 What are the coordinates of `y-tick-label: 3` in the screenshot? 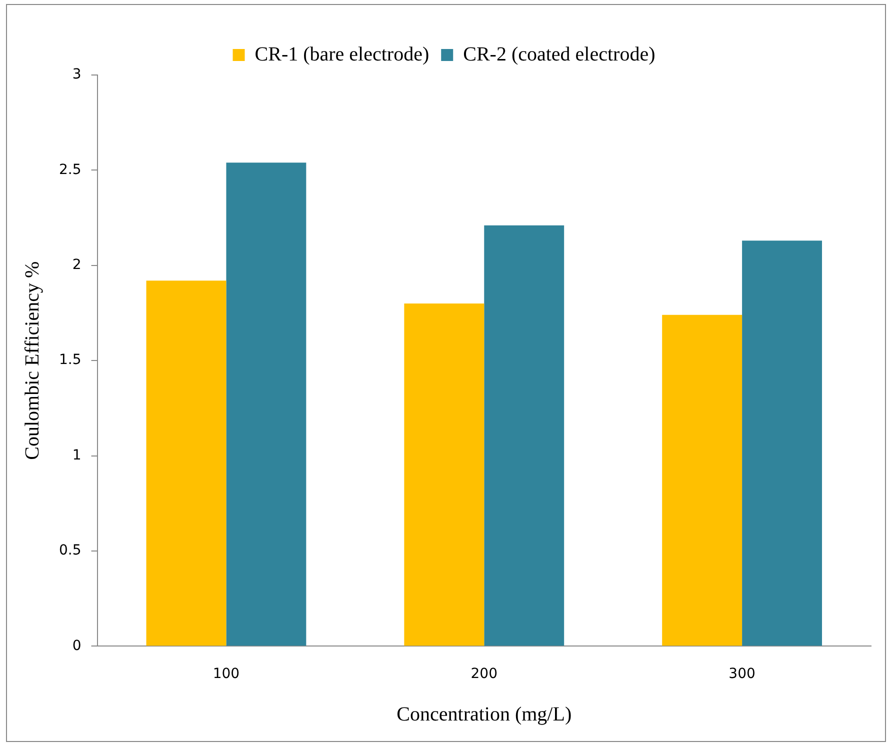 It's located at (77, 74).